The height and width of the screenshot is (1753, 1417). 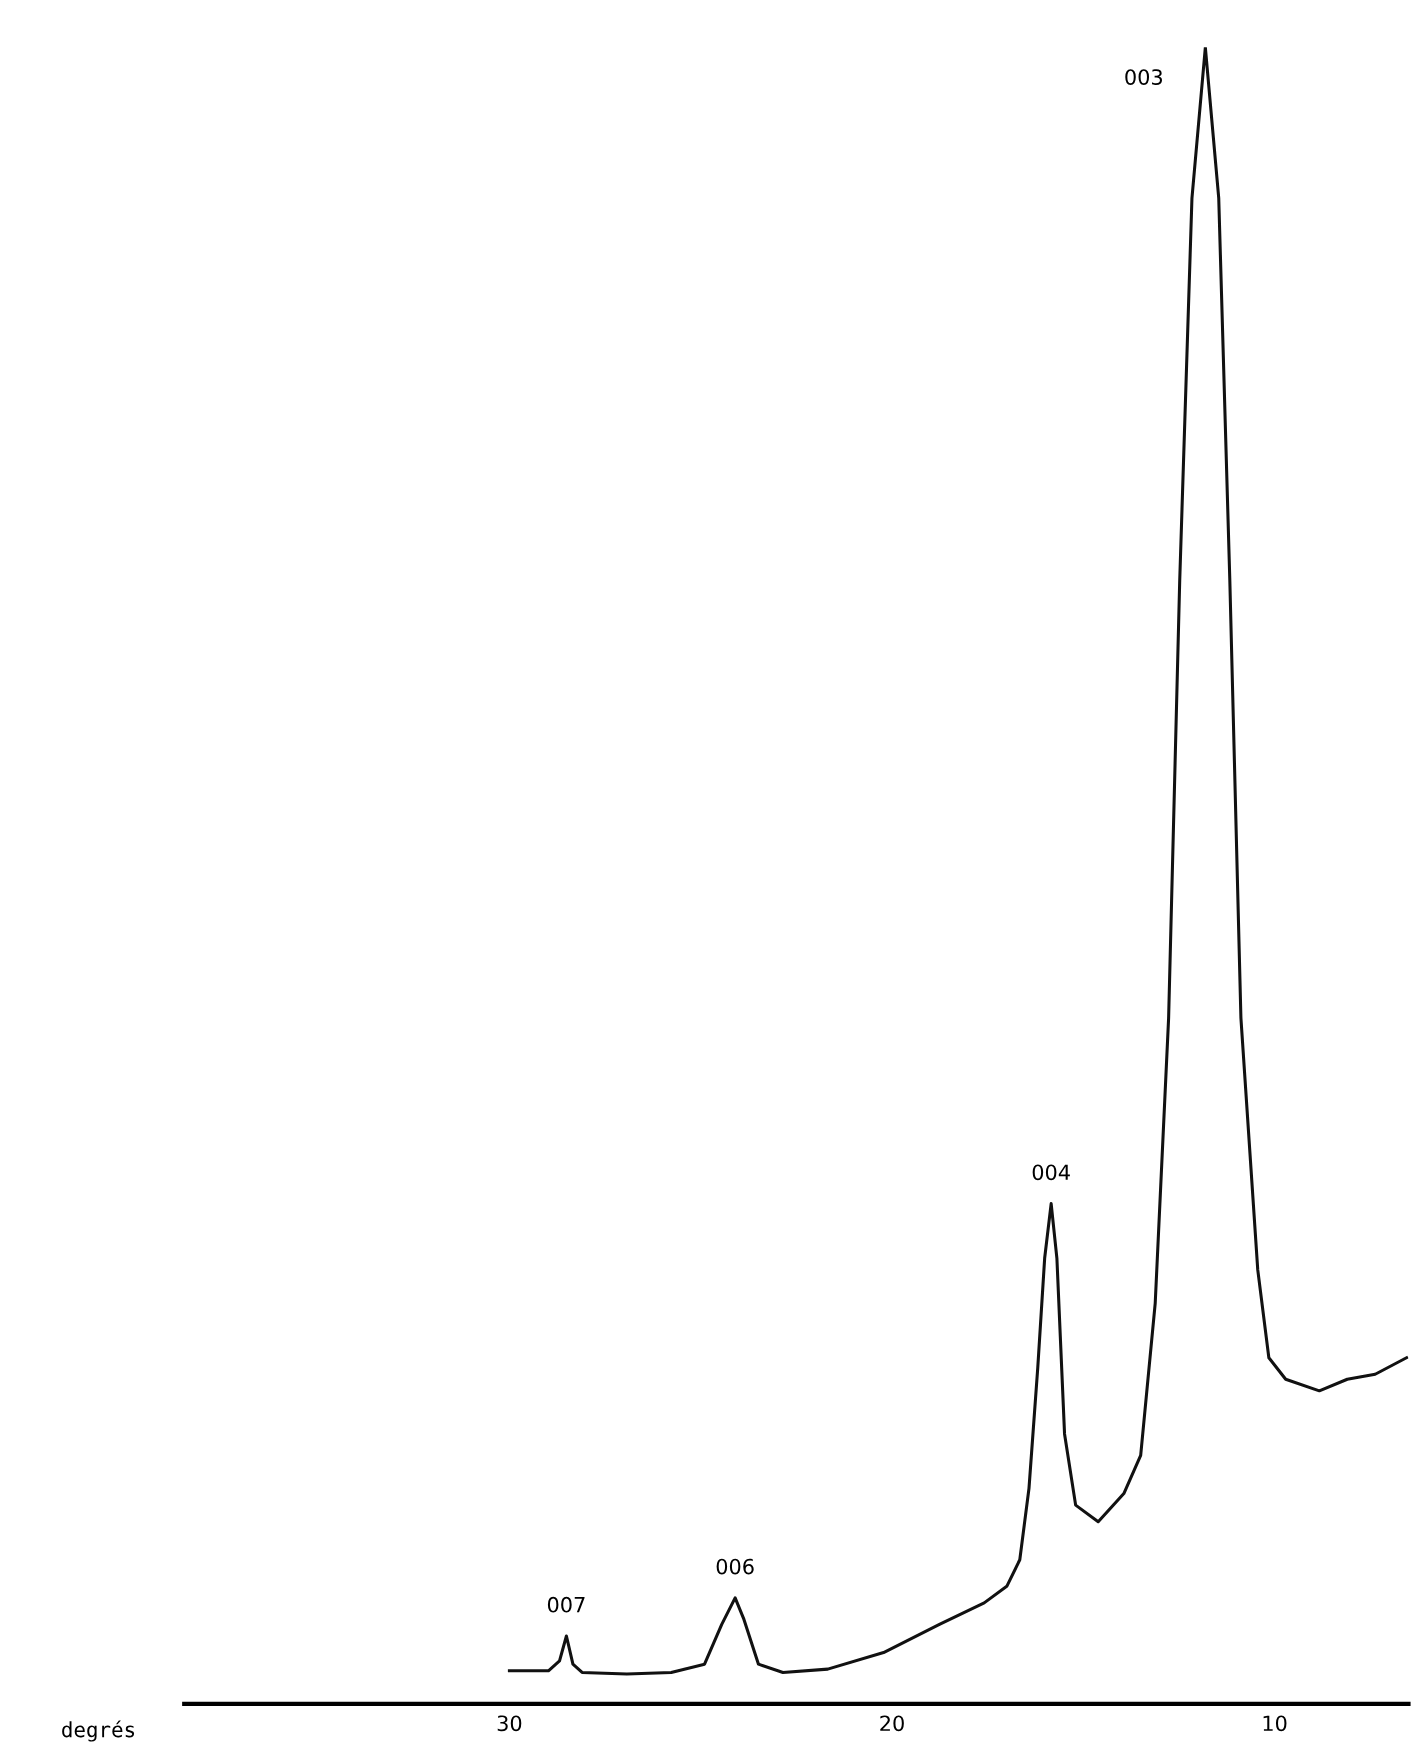 What do you see at coordinates (735, 1566) in the screenshot?
I see `annotation: 006` at bounding box center [735, 1566].